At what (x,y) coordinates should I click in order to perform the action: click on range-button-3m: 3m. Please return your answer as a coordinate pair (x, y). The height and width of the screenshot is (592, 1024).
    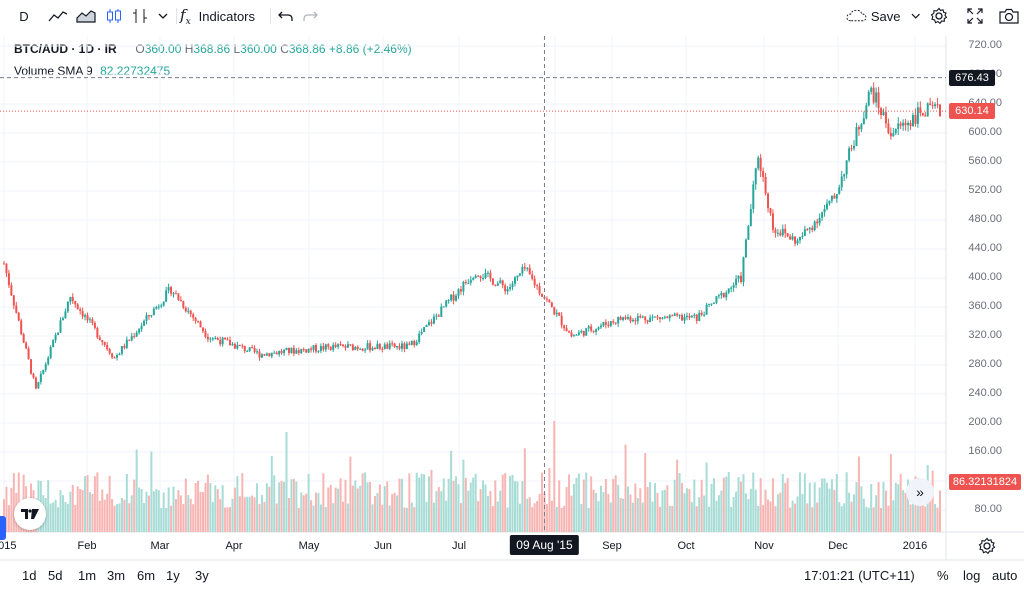
    Looking at the image, I should click on (116, 575).